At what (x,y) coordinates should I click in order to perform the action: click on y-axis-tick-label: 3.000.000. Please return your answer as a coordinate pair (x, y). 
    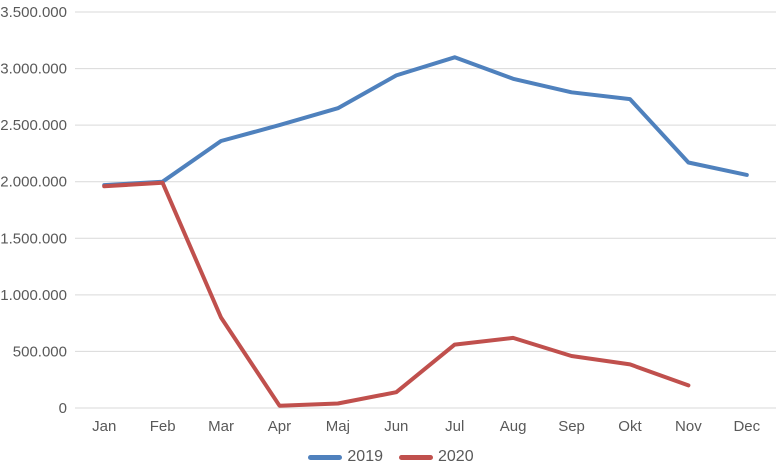
    Looking at the image, I should click on (33, 69).